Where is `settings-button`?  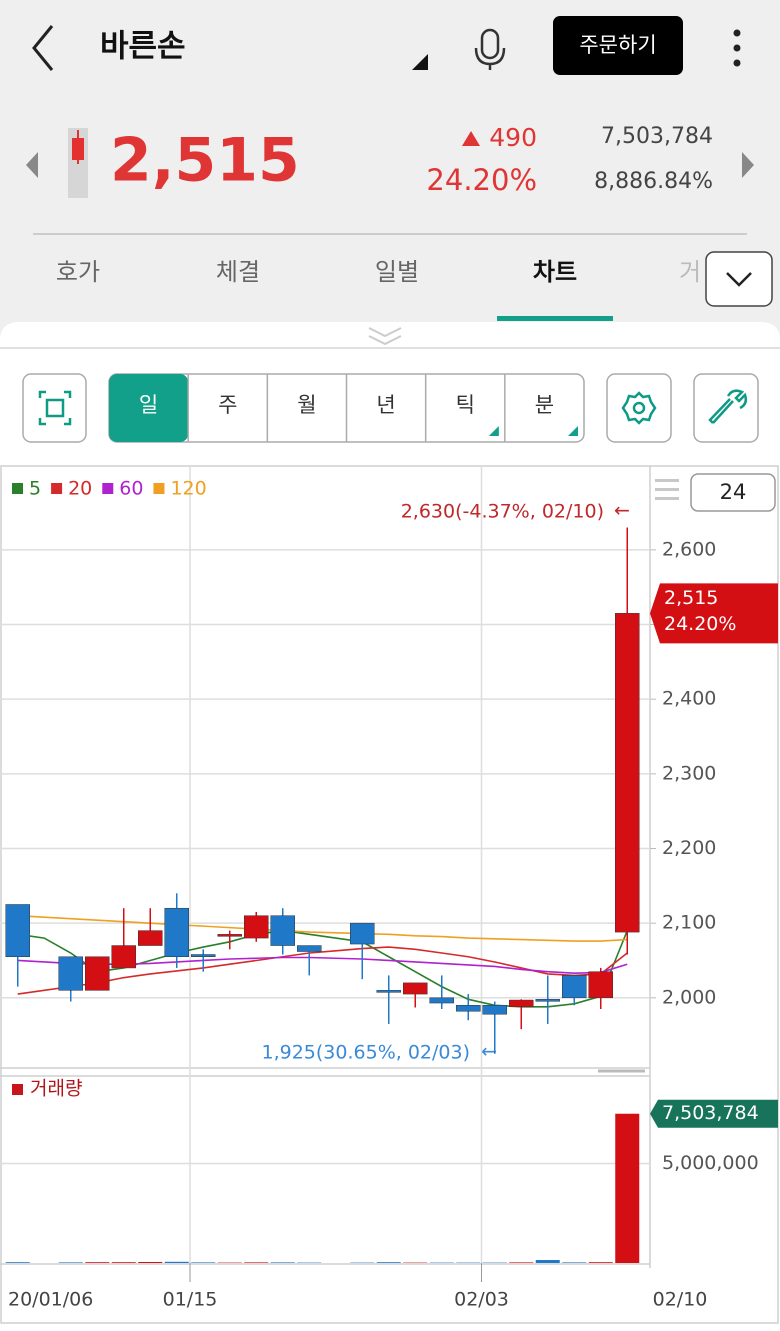 settings-button is located at coordinates (639, 408).